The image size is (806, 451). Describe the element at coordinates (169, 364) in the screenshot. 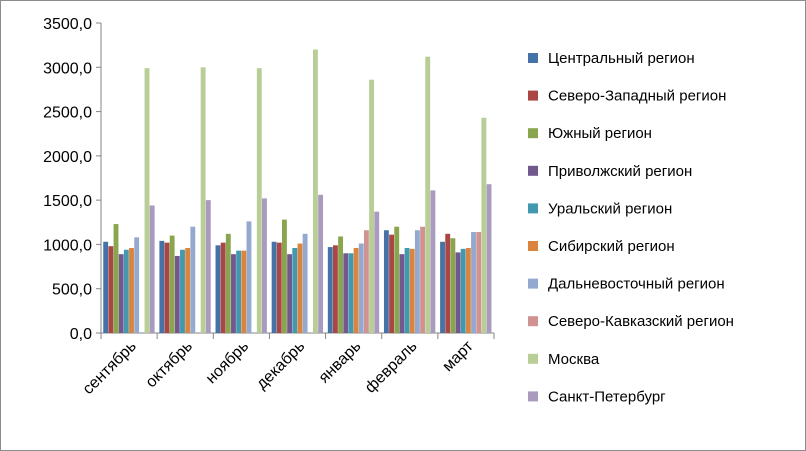

I see `x-tick-label: октябрь` at that location.